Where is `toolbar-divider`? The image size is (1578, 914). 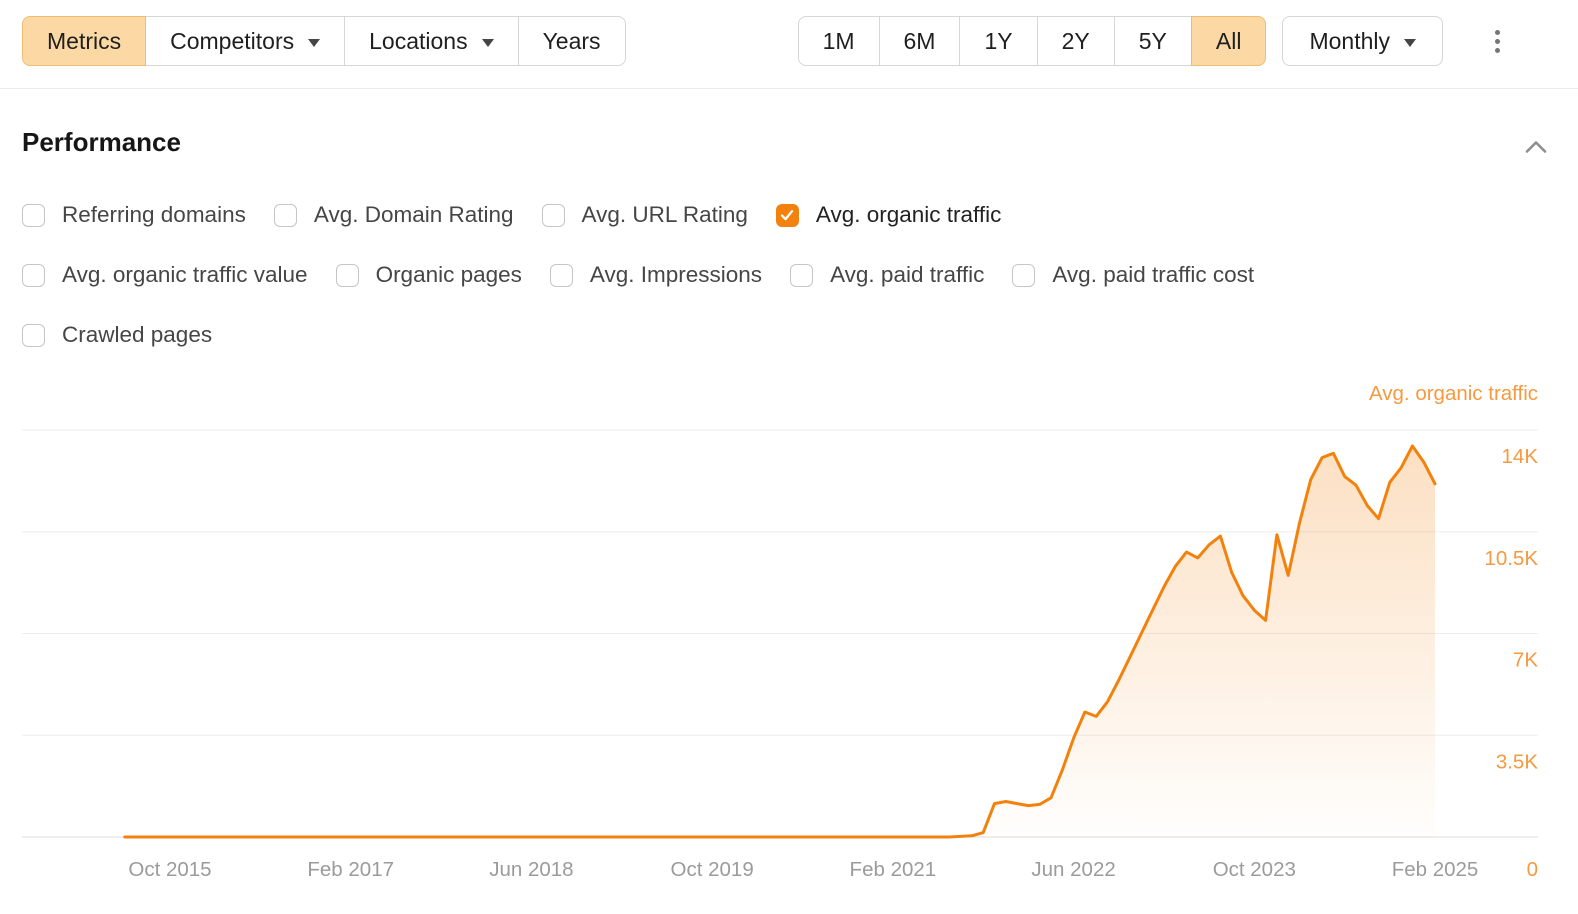 toolbar-divider is located at coordinates (789, 88).